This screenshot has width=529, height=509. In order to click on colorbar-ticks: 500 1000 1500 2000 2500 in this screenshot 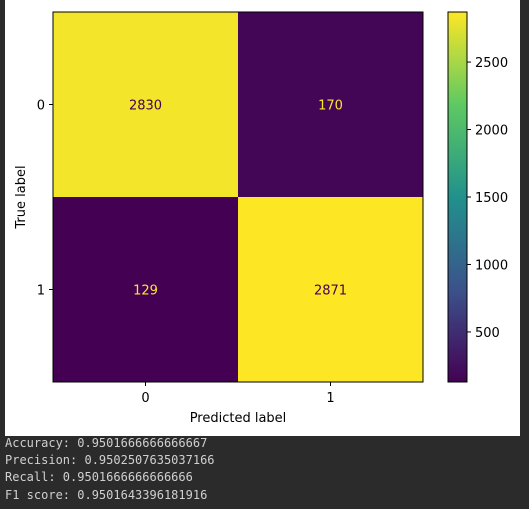, I will do `click(487, 198)`.